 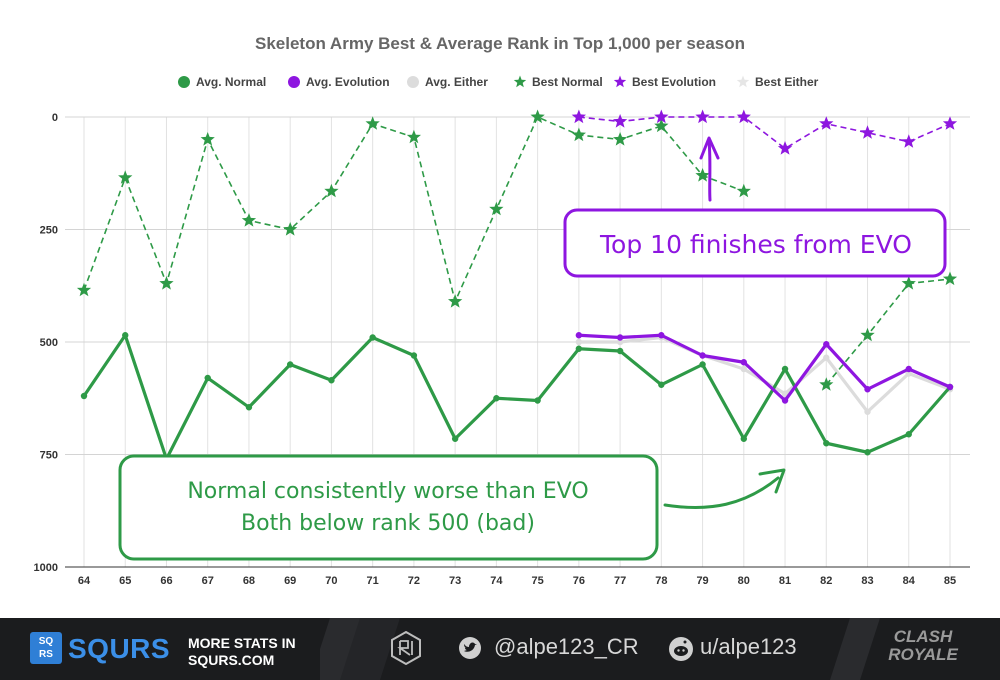 I want to click on clash-royale-logo: CLASH ROYALE, so click(x=923, y=646).